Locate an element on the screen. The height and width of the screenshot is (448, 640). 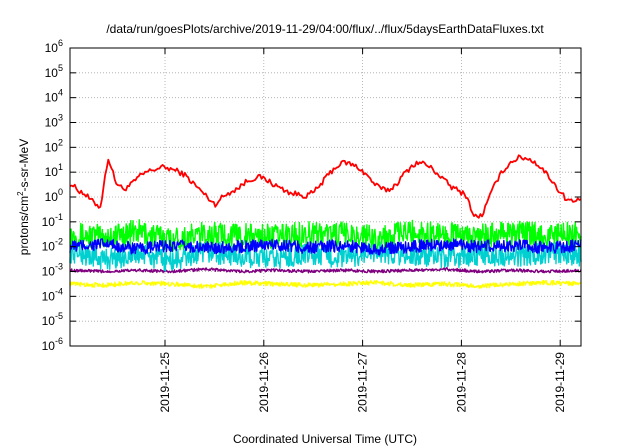
y-tick-label: 10¹ is located at coordinates (54, 170).